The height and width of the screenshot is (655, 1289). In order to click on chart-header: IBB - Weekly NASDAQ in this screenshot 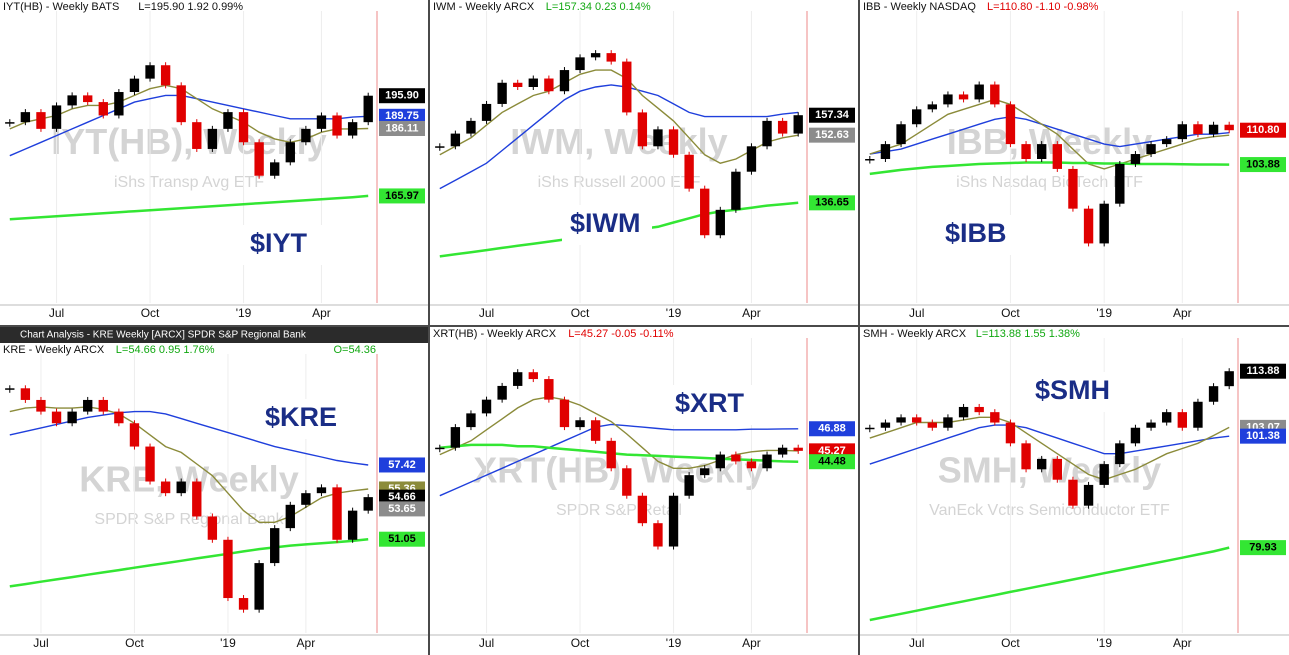, I will do `click(919, 7)`.